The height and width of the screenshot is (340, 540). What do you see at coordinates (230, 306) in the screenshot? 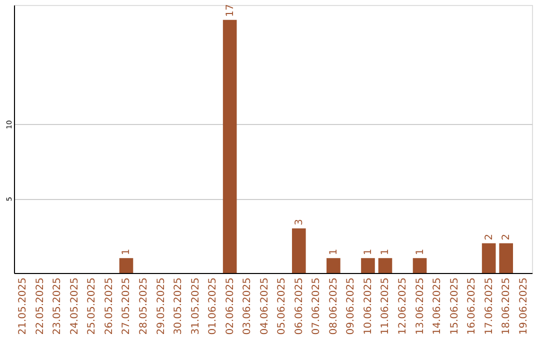
I see `x-tick-label: 02.06.2025` at bounding box center [230, 306].